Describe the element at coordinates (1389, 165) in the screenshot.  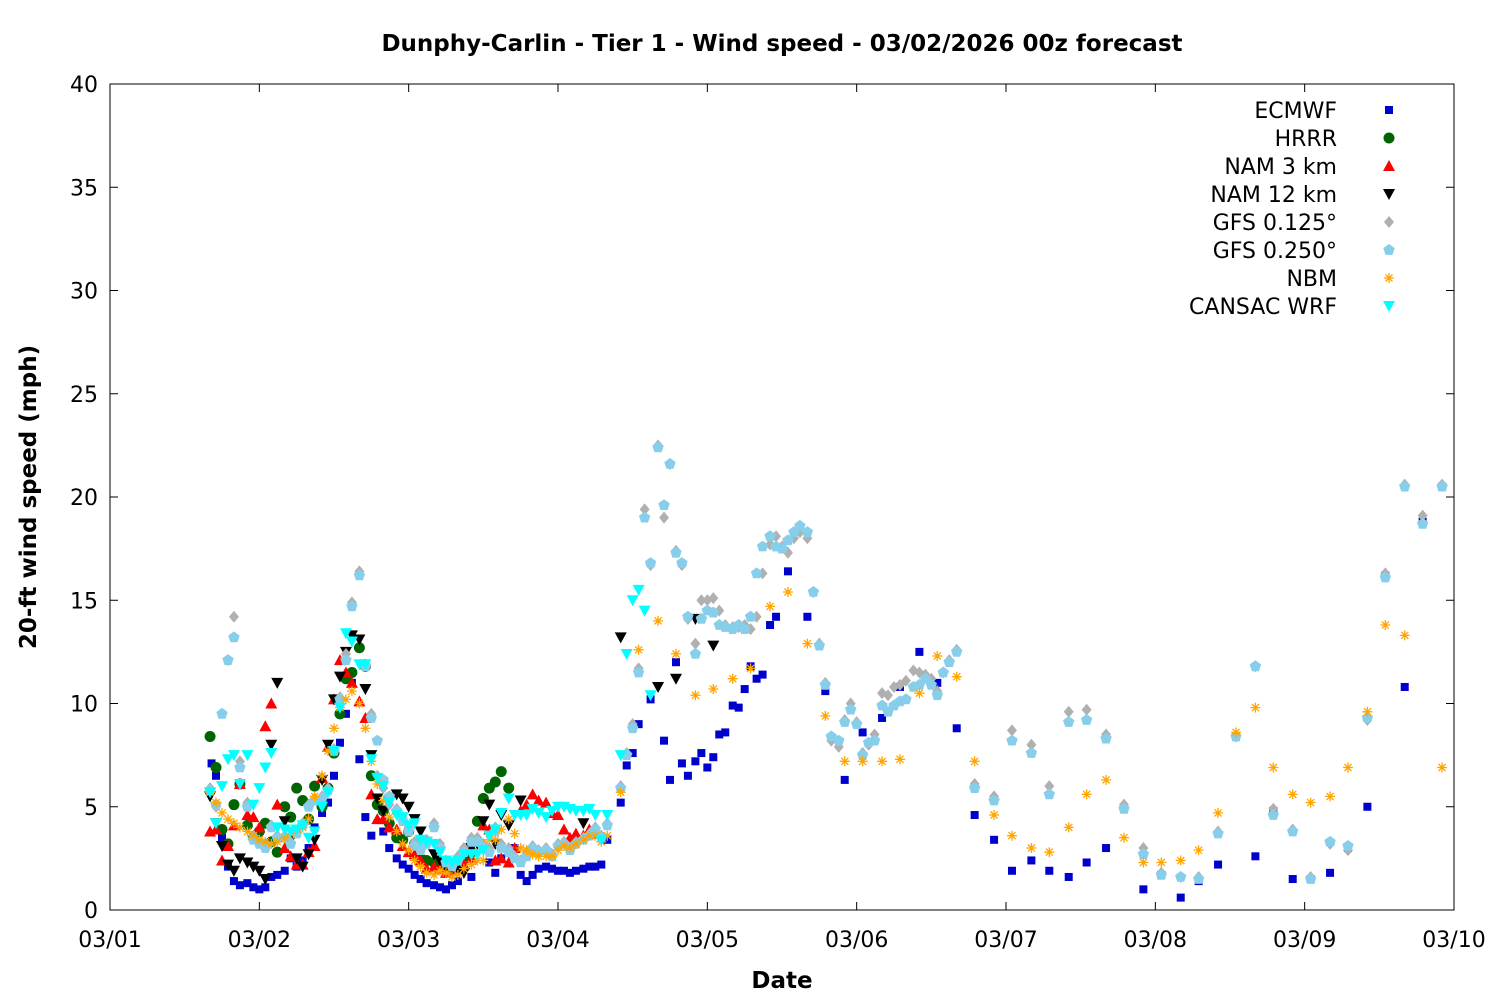
I see `legend-marker-nam-3-km` at that location.